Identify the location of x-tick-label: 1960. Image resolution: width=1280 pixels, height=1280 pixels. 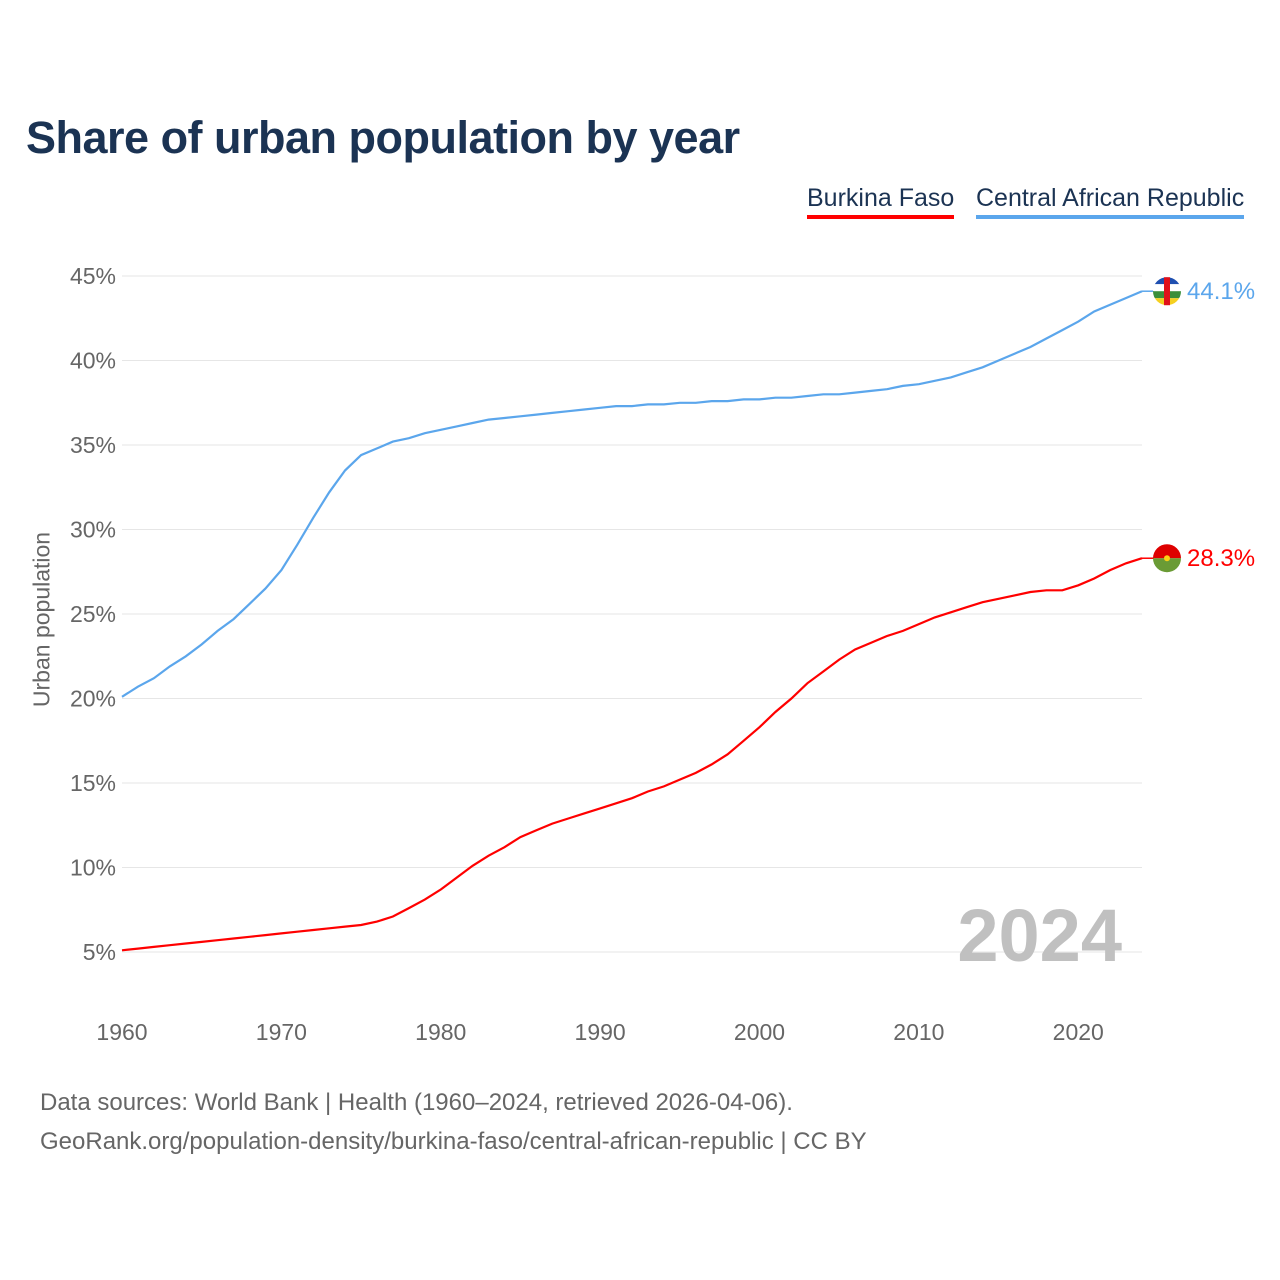
(121, 1032).